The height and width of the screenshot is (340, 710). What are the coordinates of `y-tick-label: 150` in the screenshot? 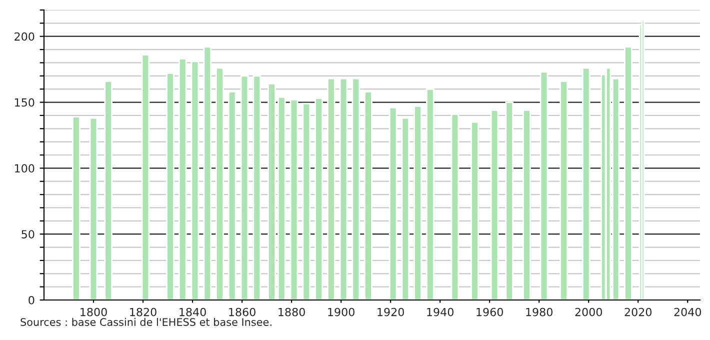 It's located at (24, 102).